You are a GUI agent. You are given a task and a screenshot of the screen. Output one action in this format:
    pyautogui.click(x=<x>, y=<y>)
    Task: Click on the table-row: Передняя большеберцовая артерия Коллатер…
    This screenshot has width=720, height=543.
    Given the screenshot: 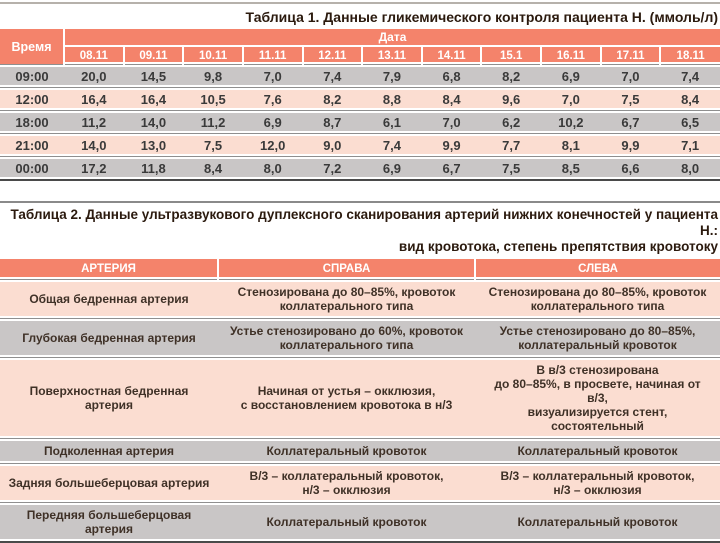 What is the action you would take?
    pyautogui.click(x=360, y=522)
    